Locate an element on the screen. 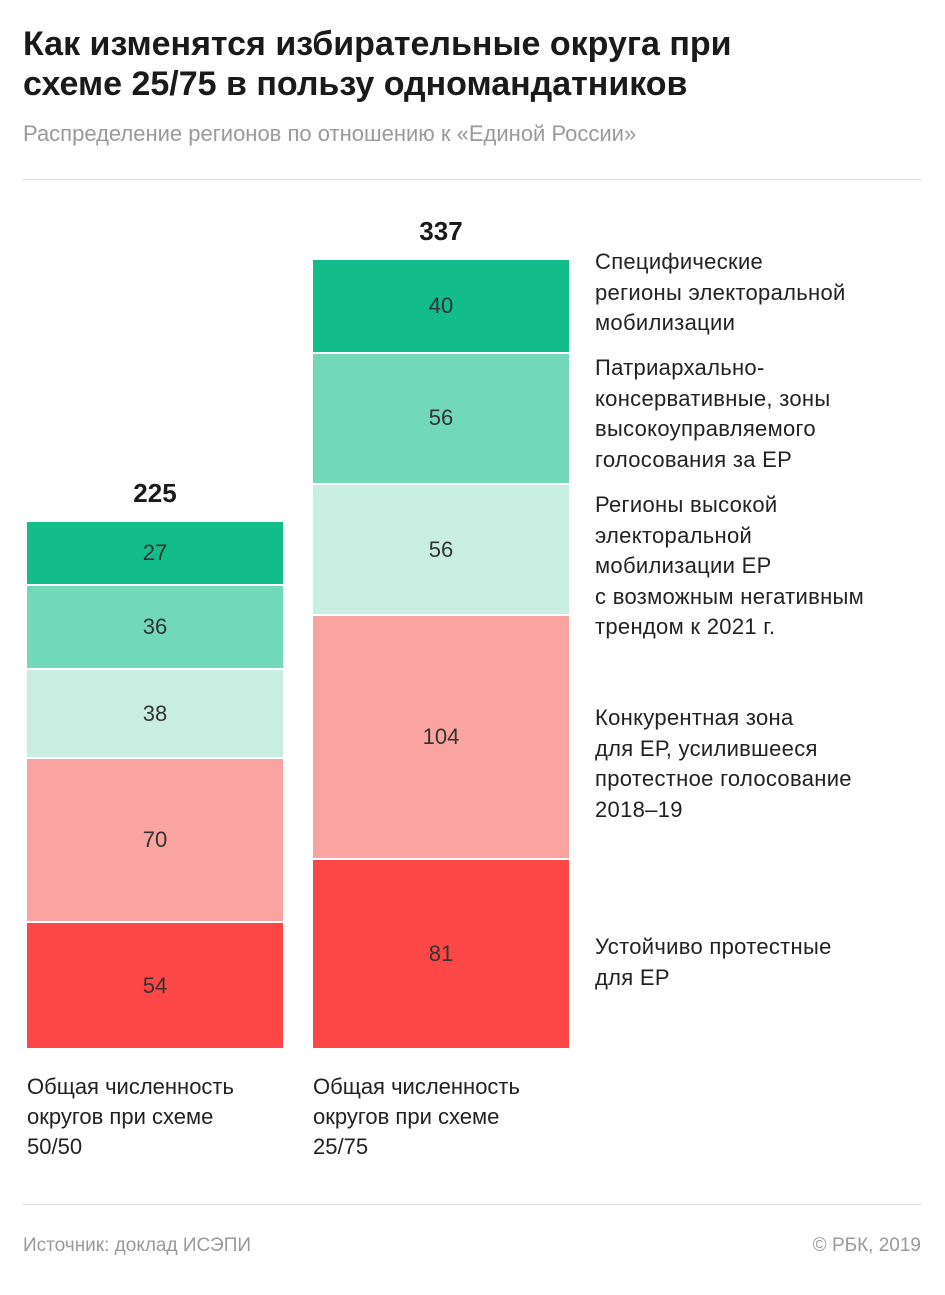  value-label: 38 is located at coordinates (155, 713).